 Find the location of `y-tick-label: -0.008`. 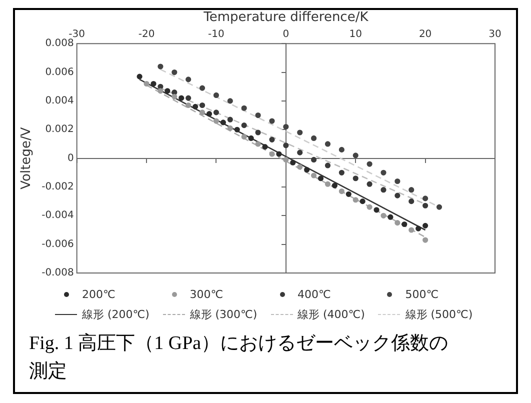

y-tick-label: -0.008 is located at coordinates (58, 273).